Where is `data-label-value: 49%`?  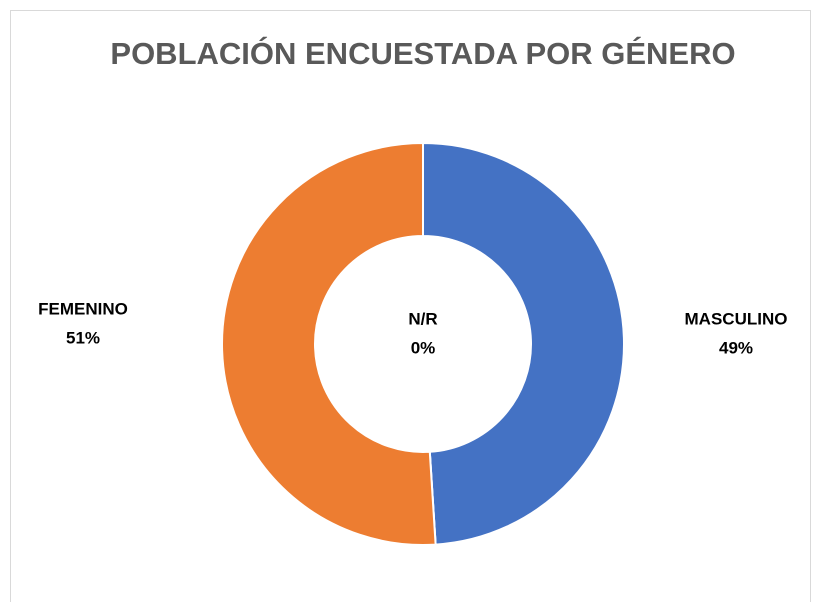
data-label-value: 49% is located at coordinates (736, 347).